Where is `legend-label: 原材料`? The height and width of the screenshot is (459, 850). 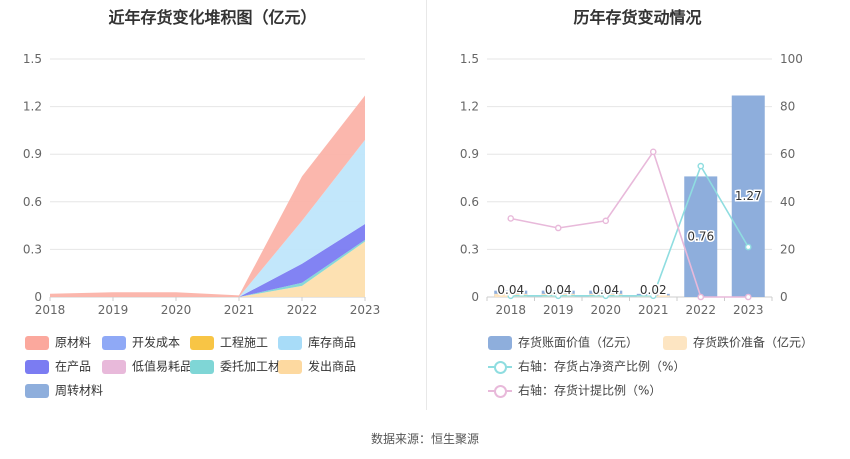 legend-label: 原材料 is located at coordinates (73, 342).